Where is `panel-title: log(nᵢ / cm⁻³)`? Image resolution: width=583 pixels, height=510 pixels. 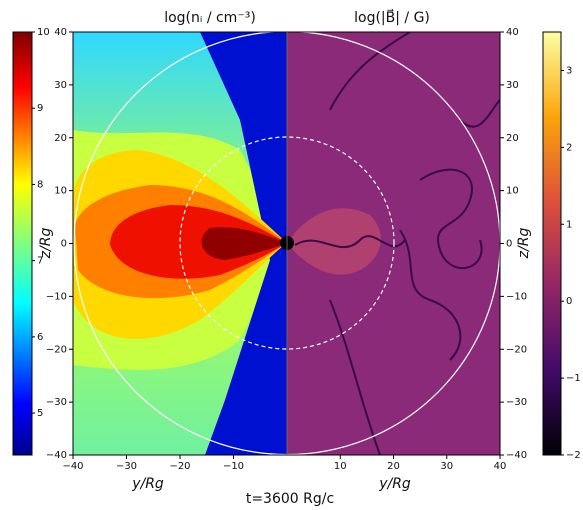
panel-title: log(nᵢ / cm⁻³) is located at coordinates (210, 18).